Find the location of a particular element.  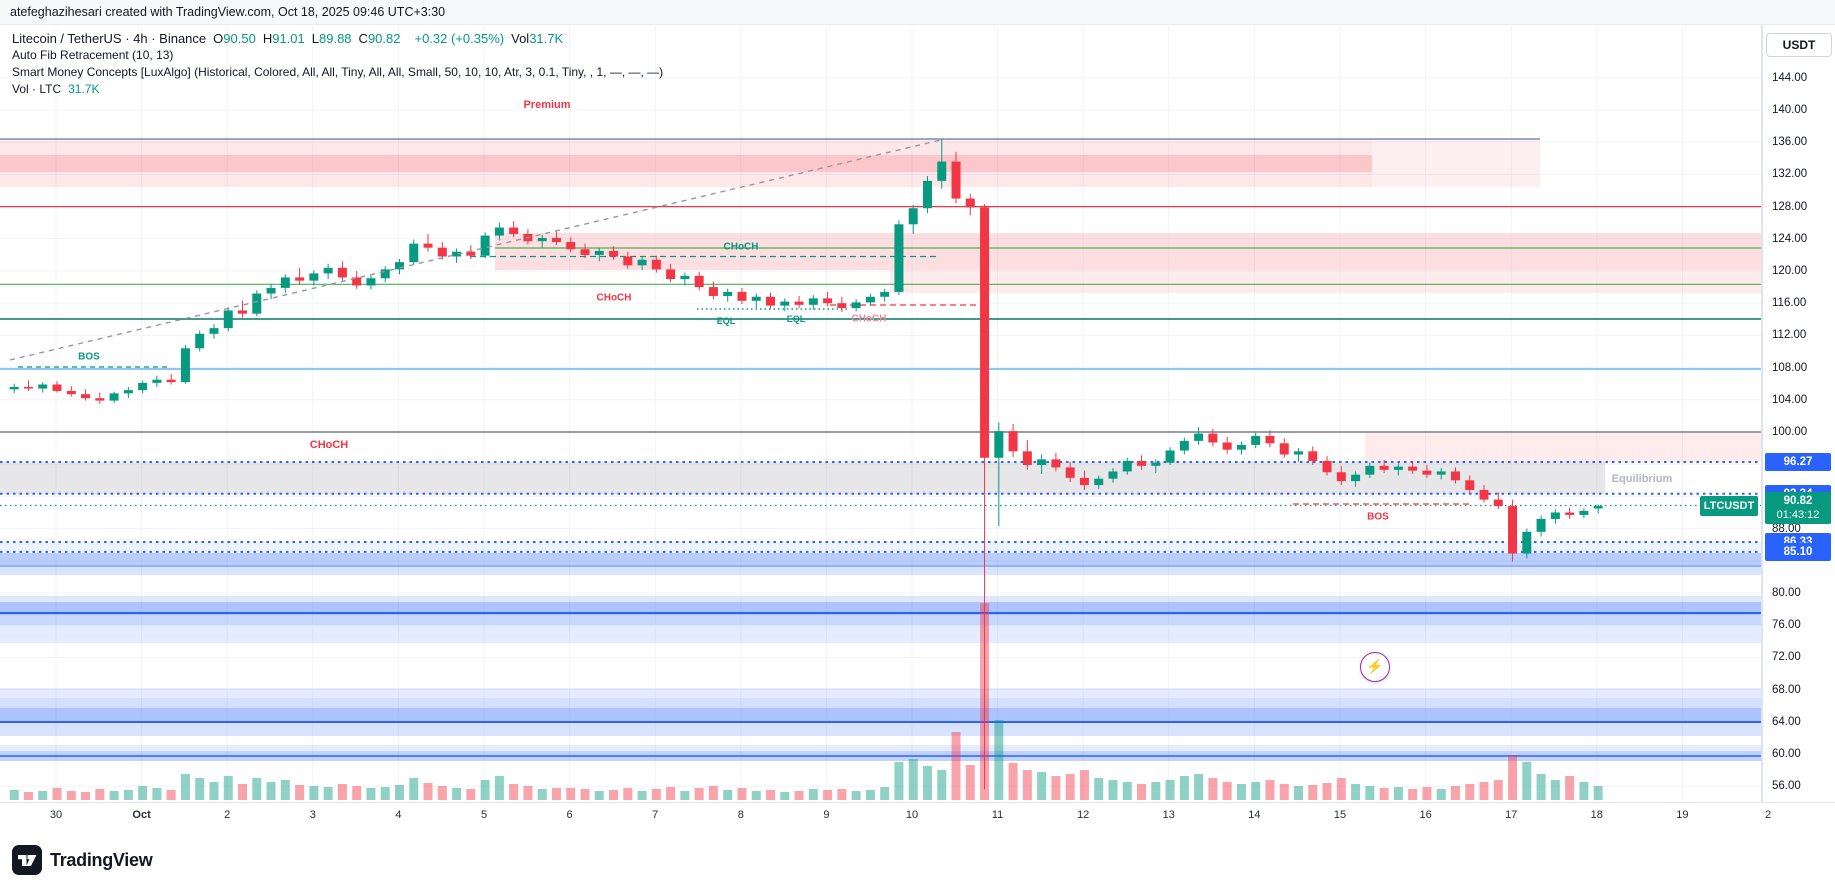

volume-inline: Vol31.7K is located at coordinates (537, 38).